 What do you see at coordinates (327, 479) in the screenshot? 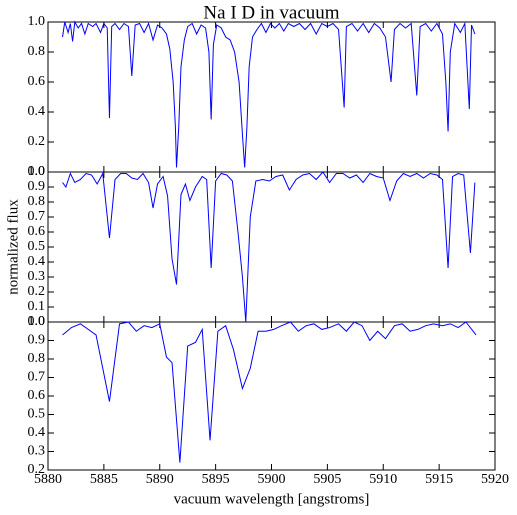
I see `x-tick-label: 5905` at bounding box center [327, 479].